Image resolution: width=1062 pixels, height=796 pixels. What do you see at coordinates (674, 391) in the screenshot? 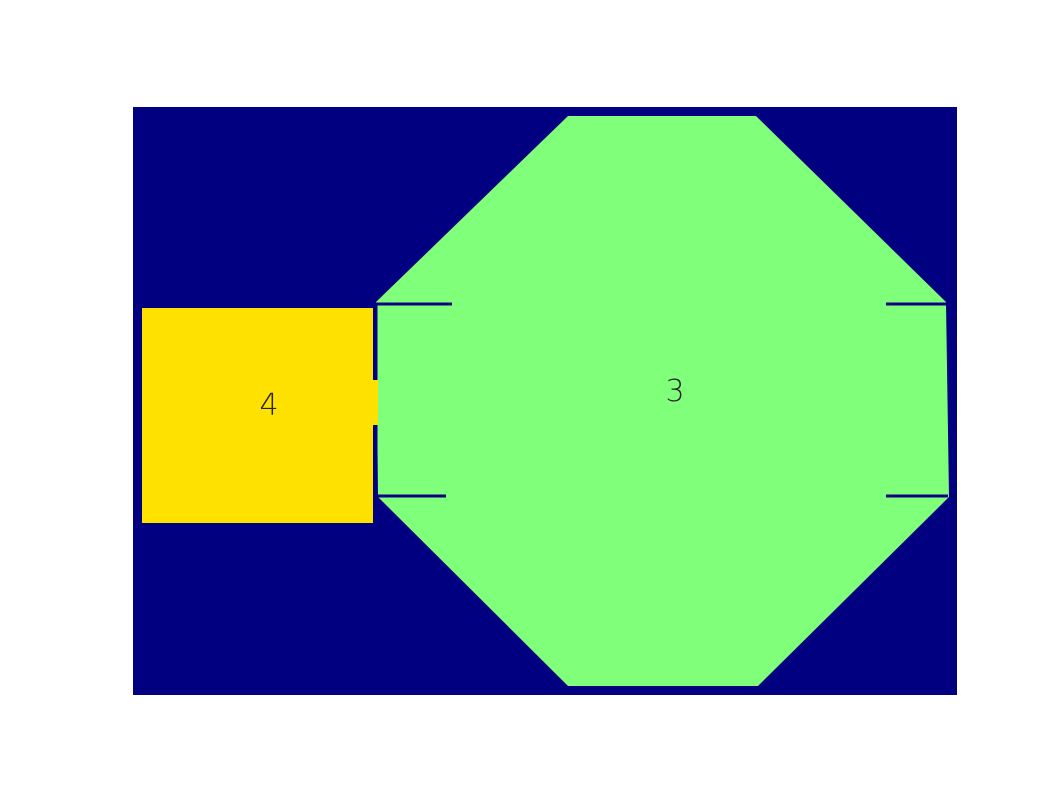
I see `octagon-room-label: 3` at bounding box center [674, 391].